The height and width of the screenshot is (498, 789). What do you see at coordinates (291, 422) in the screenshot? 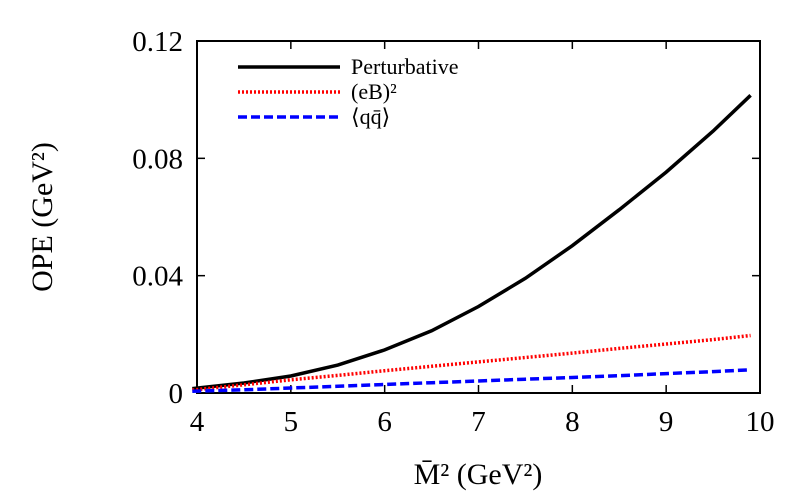
I see `x-tick-label: 5` at bounding box center [291, 422].